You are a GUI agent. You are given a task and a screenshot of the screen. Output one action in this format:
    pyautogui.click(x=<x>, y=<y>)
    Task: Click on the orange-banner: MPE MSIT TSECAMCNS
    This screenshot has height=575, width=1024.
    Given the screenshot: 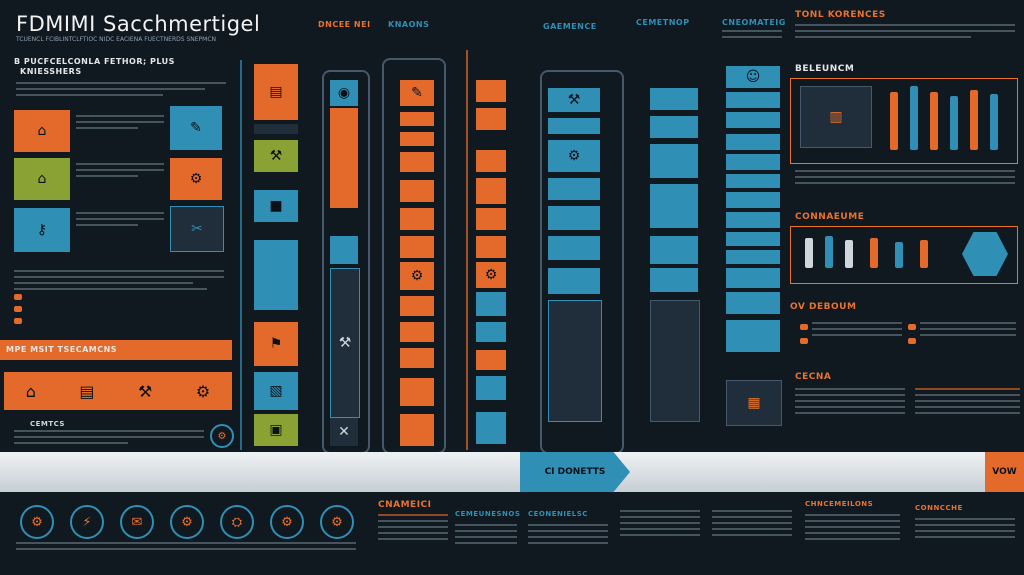 What is the action you would take?
    pyautogui.click(x=116, y=350)
    